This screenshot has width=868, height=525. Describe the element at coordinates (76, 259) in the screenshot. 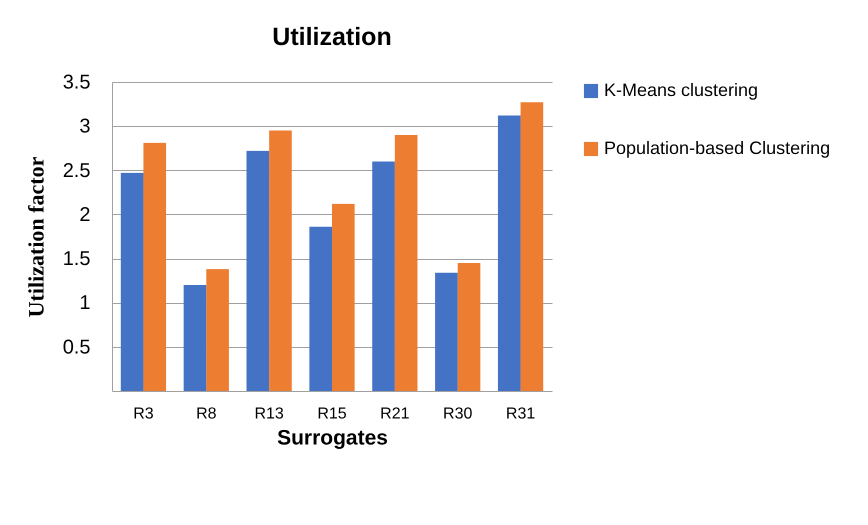

I see `y-tick-label: 1.5` at that location.